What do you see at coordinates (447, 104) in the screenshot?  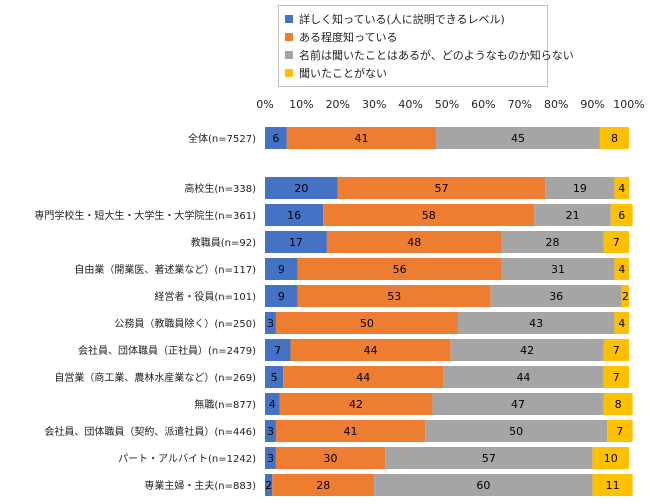 I see `x-tick-label: 50%` at bounding box center [447, 104].